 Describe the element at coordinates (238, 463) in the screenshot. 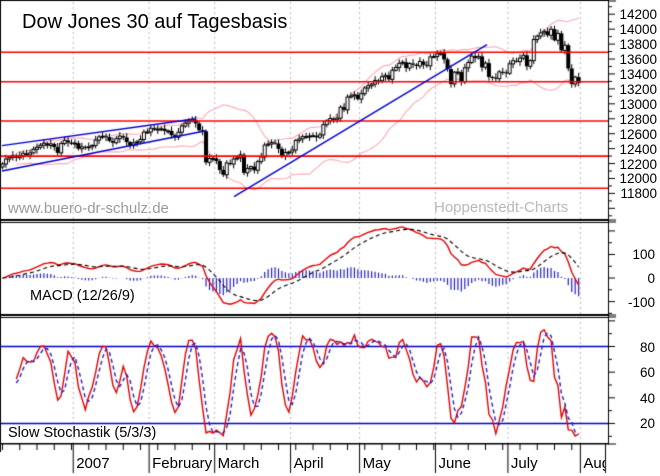

I see `x-axis-month-label: March` at that location.